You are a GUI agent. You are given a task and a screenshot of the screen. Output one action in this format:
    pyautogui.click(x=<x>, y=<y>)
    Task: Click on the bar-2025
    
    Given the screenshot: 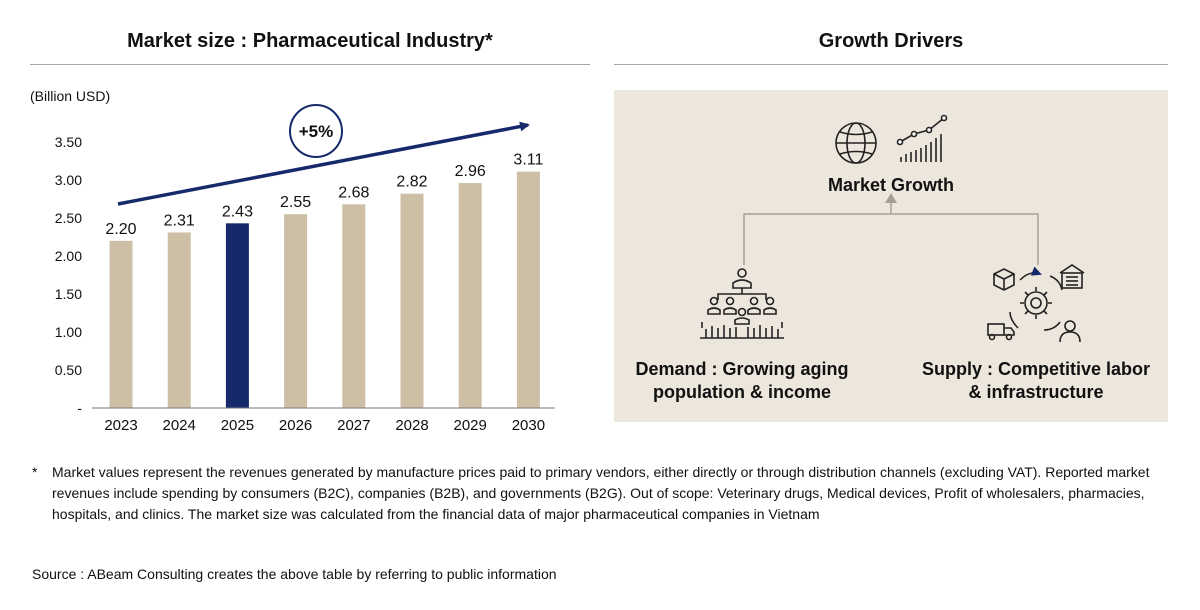 What is the action you would take?
    pyautogui.click(x=237, y=315)
    